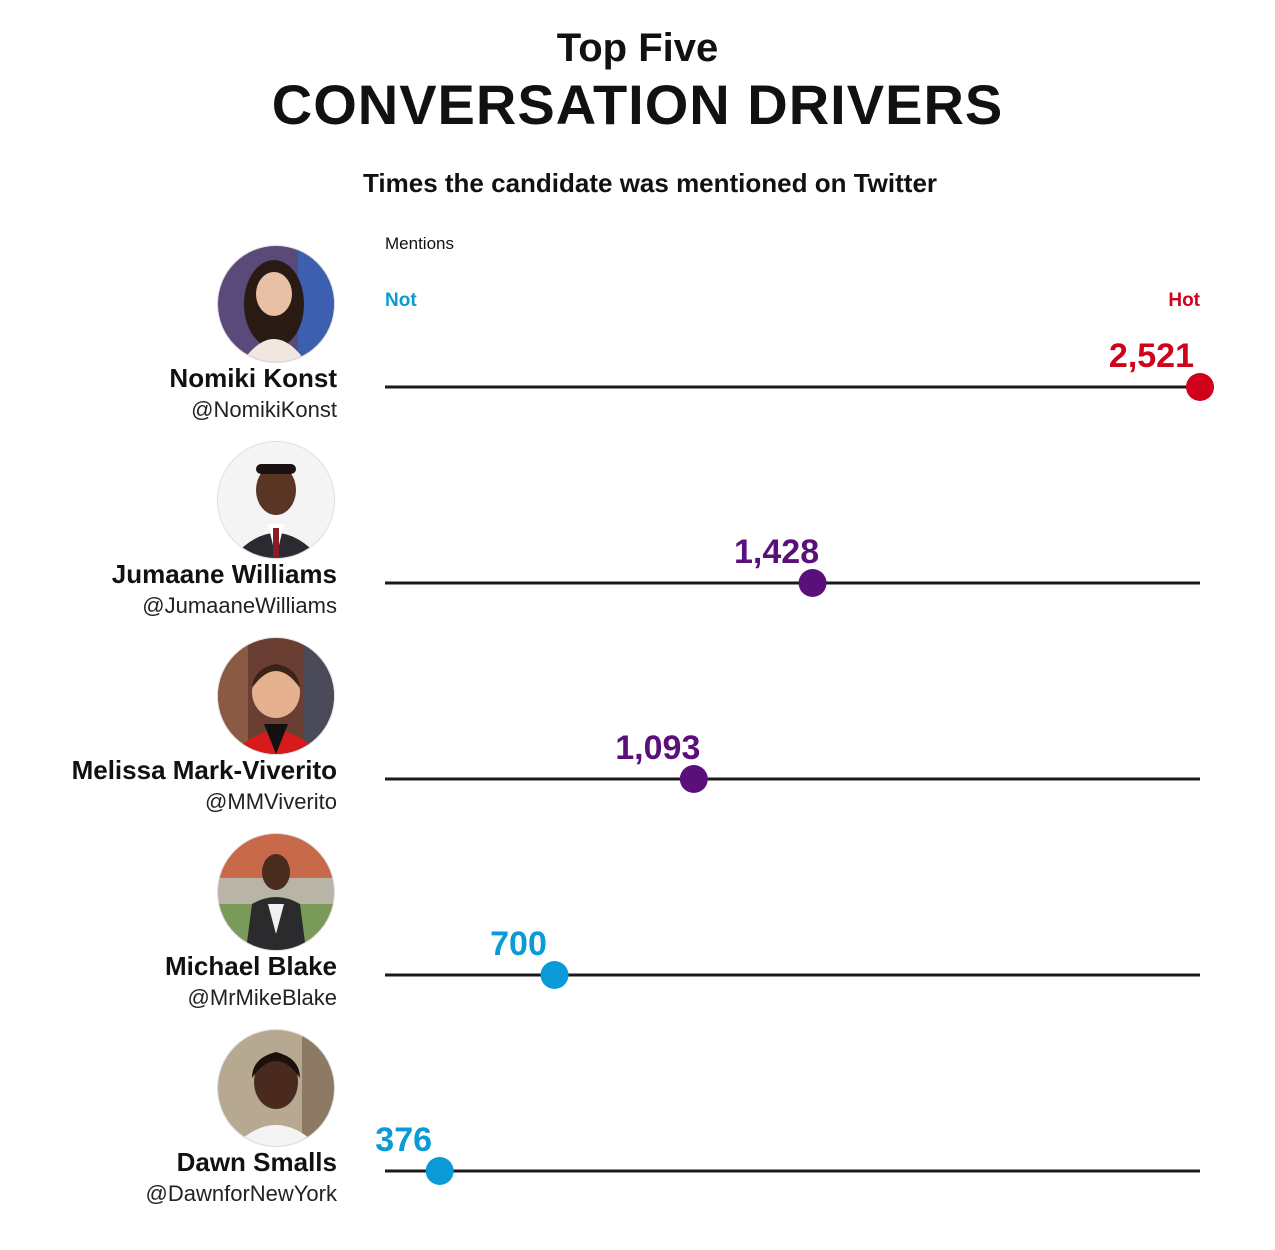 This screenshot has height=1250, width=1275. What do you see at coordinates (239, 605) in the screenshot?
I see `candidate-handle: @JumaaneWilliams` at bounding box center [239, 605].